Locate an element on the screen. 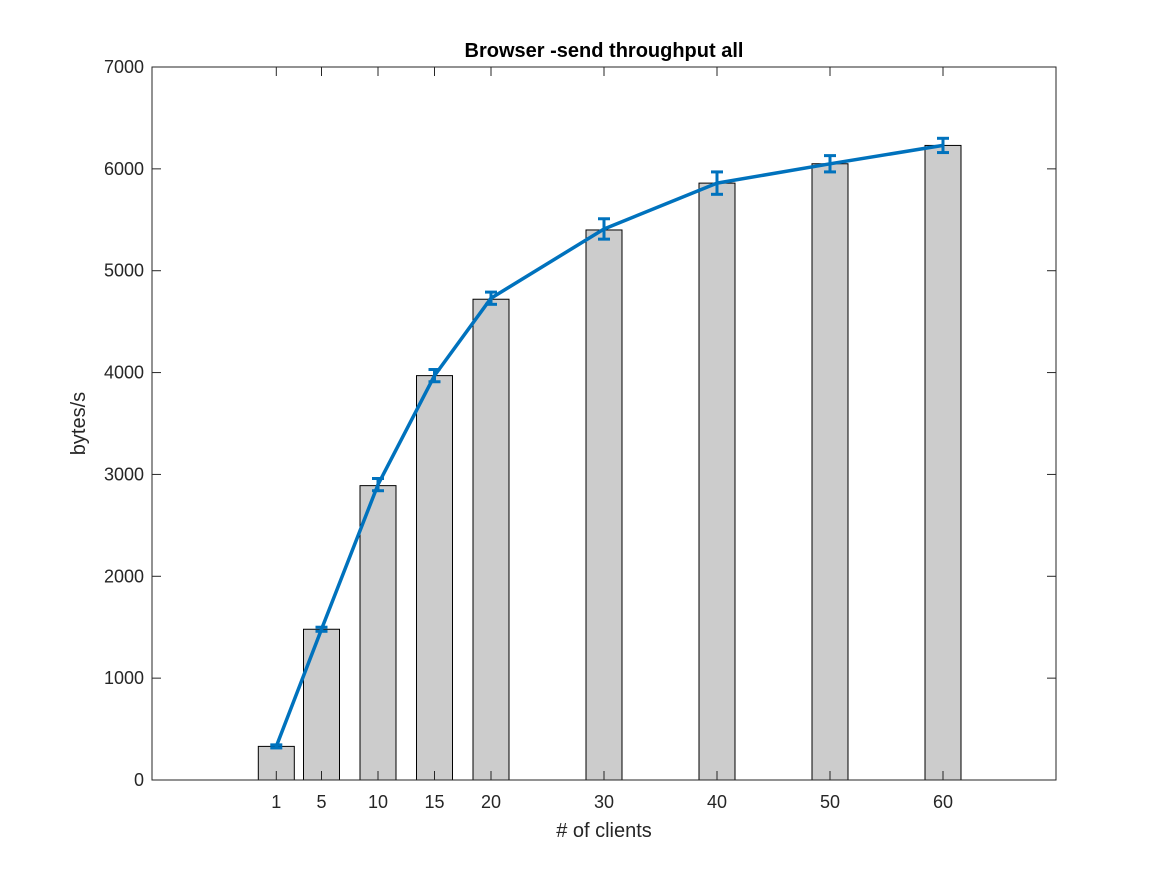 Image resolution: width=1167 pixels, height=880 pixels. y-tick-label: 1000 is located at coordinates (124, 678).